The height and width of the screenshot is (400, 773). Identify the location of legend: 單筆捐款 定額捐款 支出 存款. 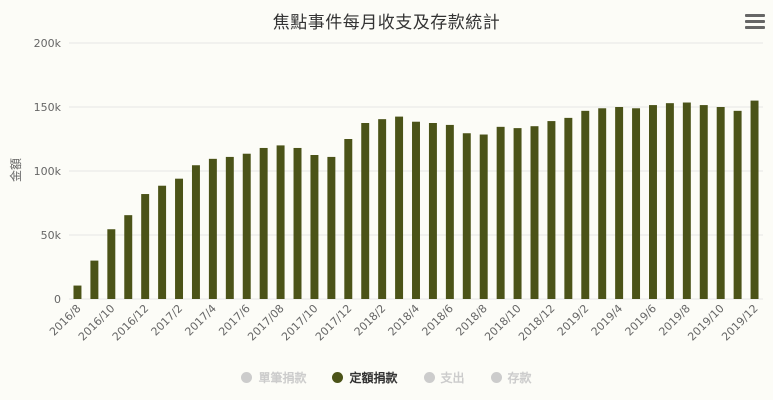
(386, 377).